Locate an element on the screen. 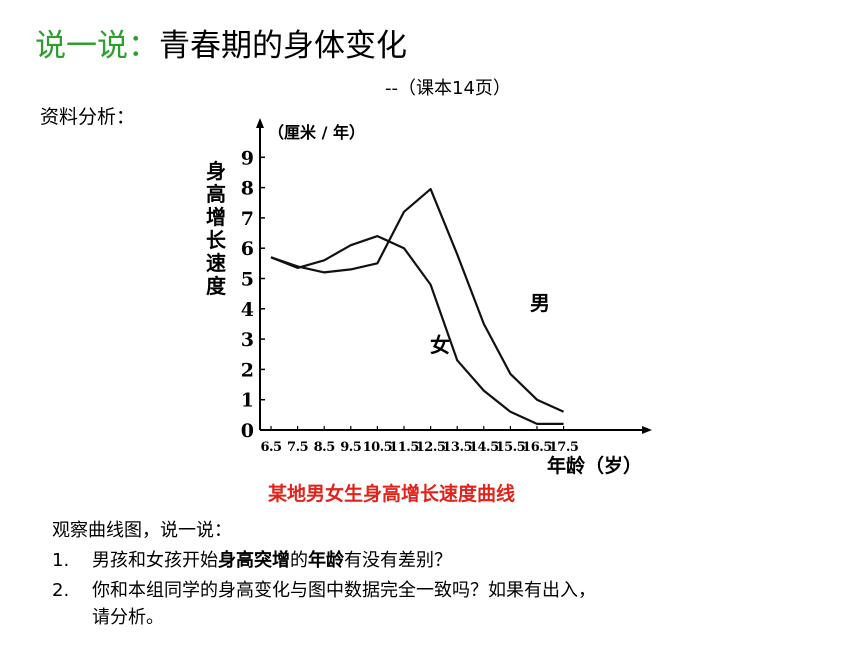  y-tick-label: 3 is located at coordinates (247, 340).